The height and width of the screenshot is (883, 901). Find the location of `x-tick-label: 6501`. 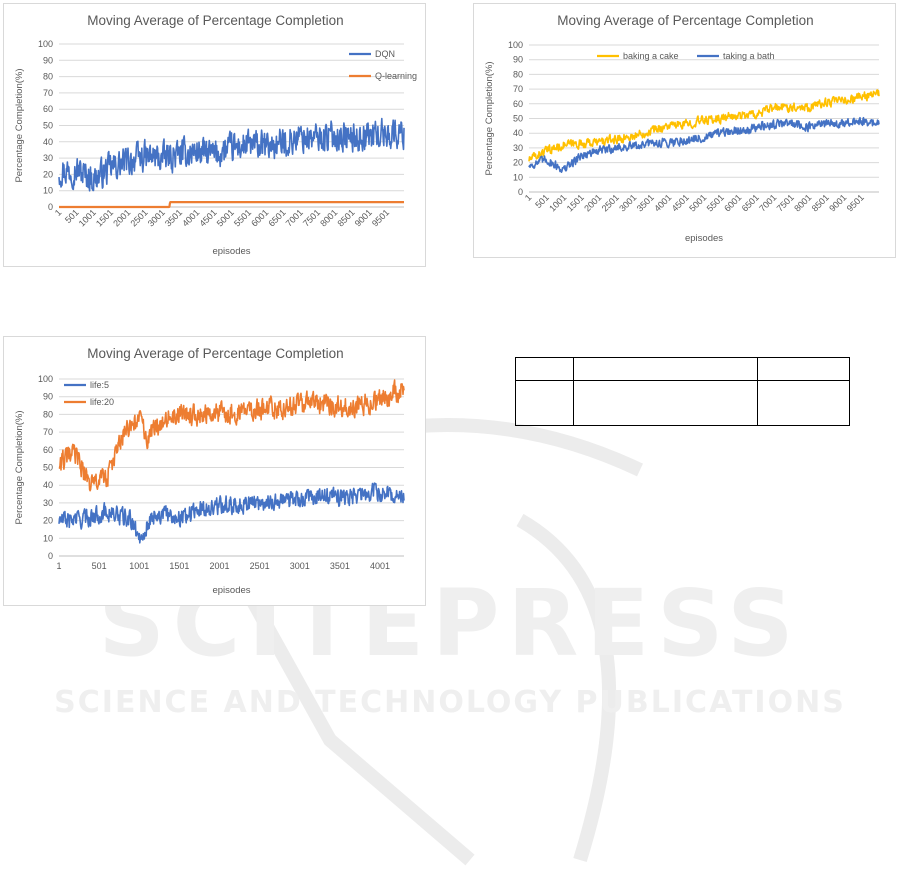

x-tick-label: 6501 is located at coordinates (750, 202).